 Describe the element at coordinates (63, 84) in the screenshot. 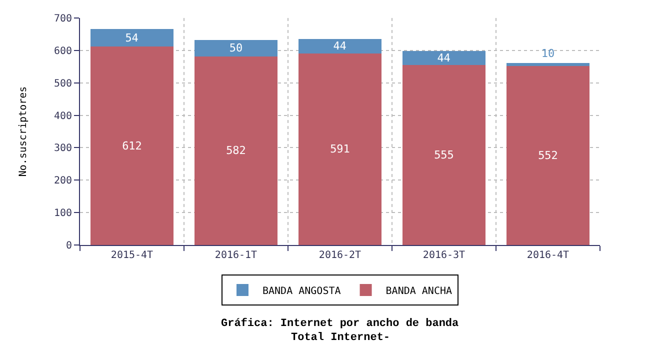

I see `y-tick-label: 500` at that location.